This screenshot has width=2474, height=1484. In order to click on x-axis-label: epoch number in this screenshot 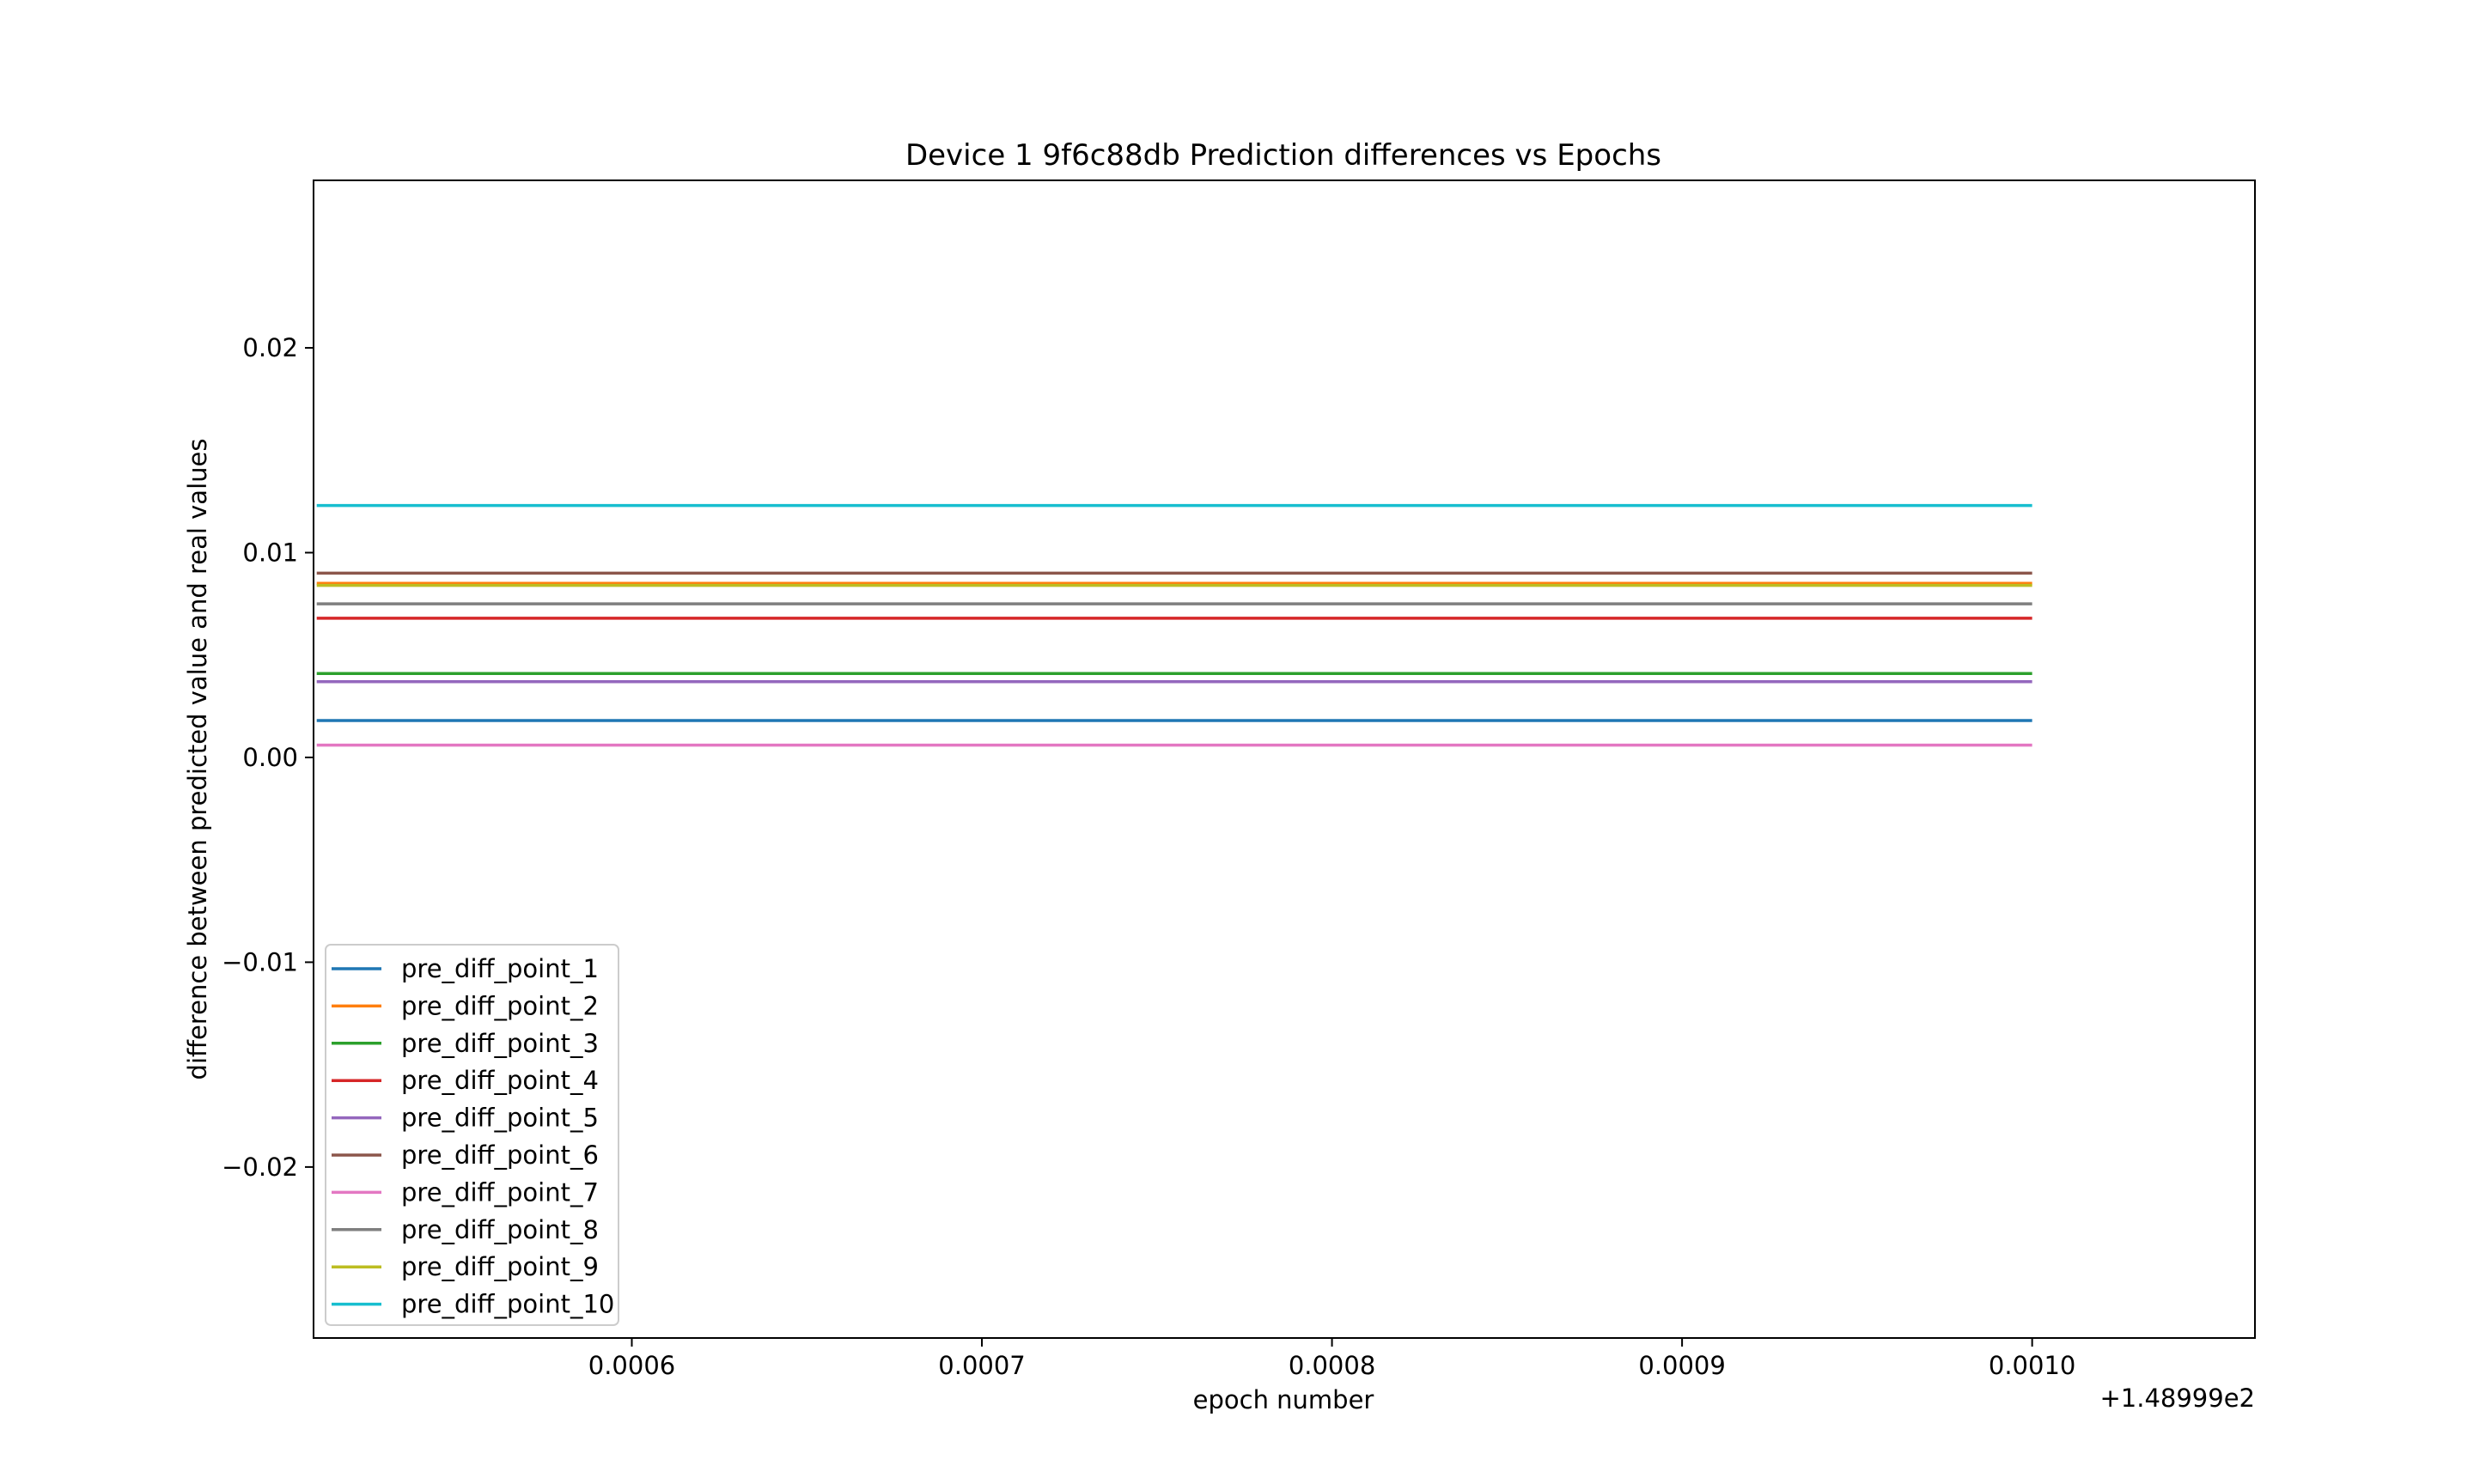, I will do `click(1283, 1399)`.